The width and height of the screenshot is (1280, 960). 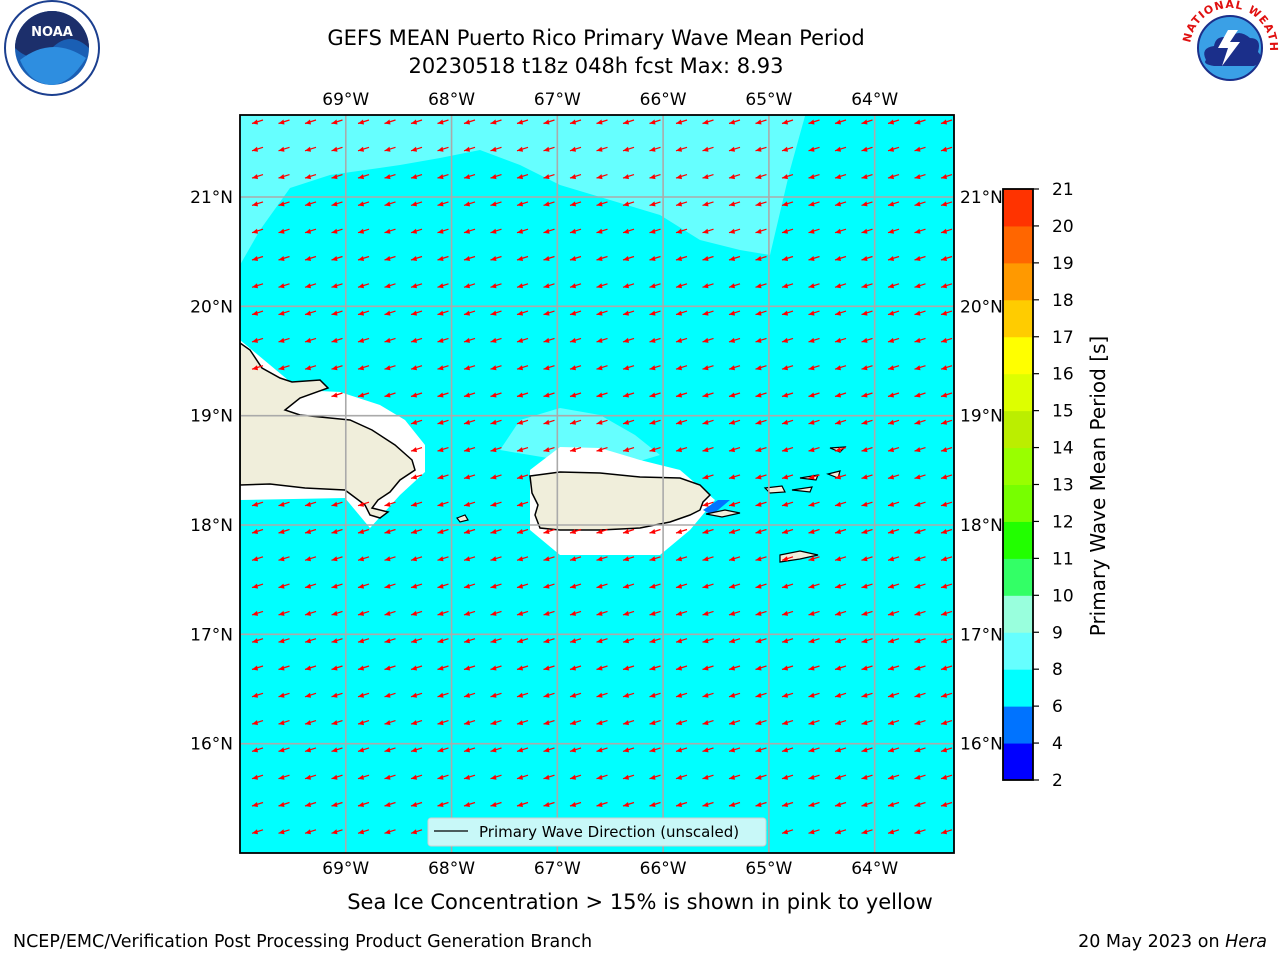 What do you see at coordinates (723, 513) in the screenshot?
I see `land-vieques` at bounding box center [723, 513].